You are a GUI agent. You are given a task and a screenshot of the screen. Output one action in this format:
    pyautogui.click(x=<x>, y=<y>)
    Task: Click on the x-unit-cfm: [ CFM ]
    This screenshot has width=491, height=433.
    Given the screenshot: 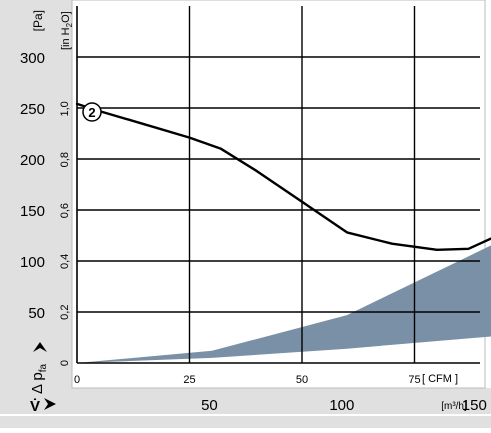 What is the action you would take?
    pyautogui.click(x=440, y=379)
    